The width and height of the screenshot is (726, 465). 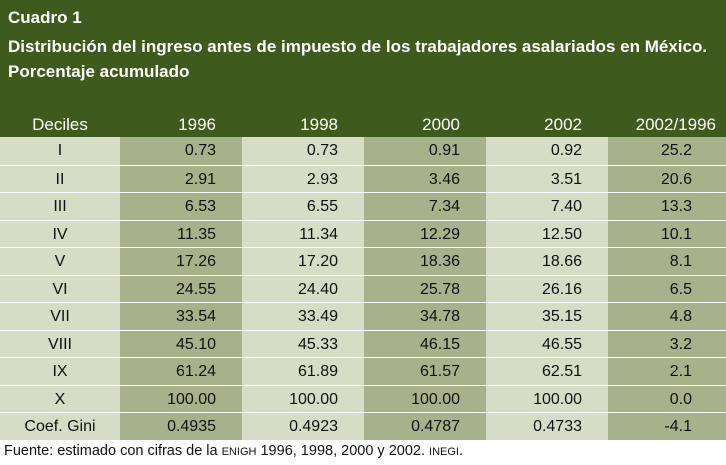 What do you see at coordinates (460, 451) in the screenshot?
I see `footnote-suffix: .` at bounding box center [460, 451].